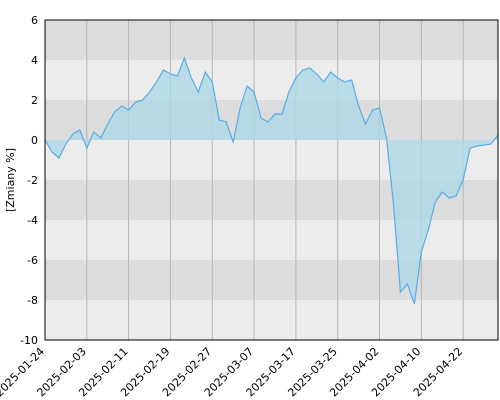  What do you see at coordinates (32, 180) in the screenshot?
I see `y-tick-label: -2` at bounding box center [32, 180].